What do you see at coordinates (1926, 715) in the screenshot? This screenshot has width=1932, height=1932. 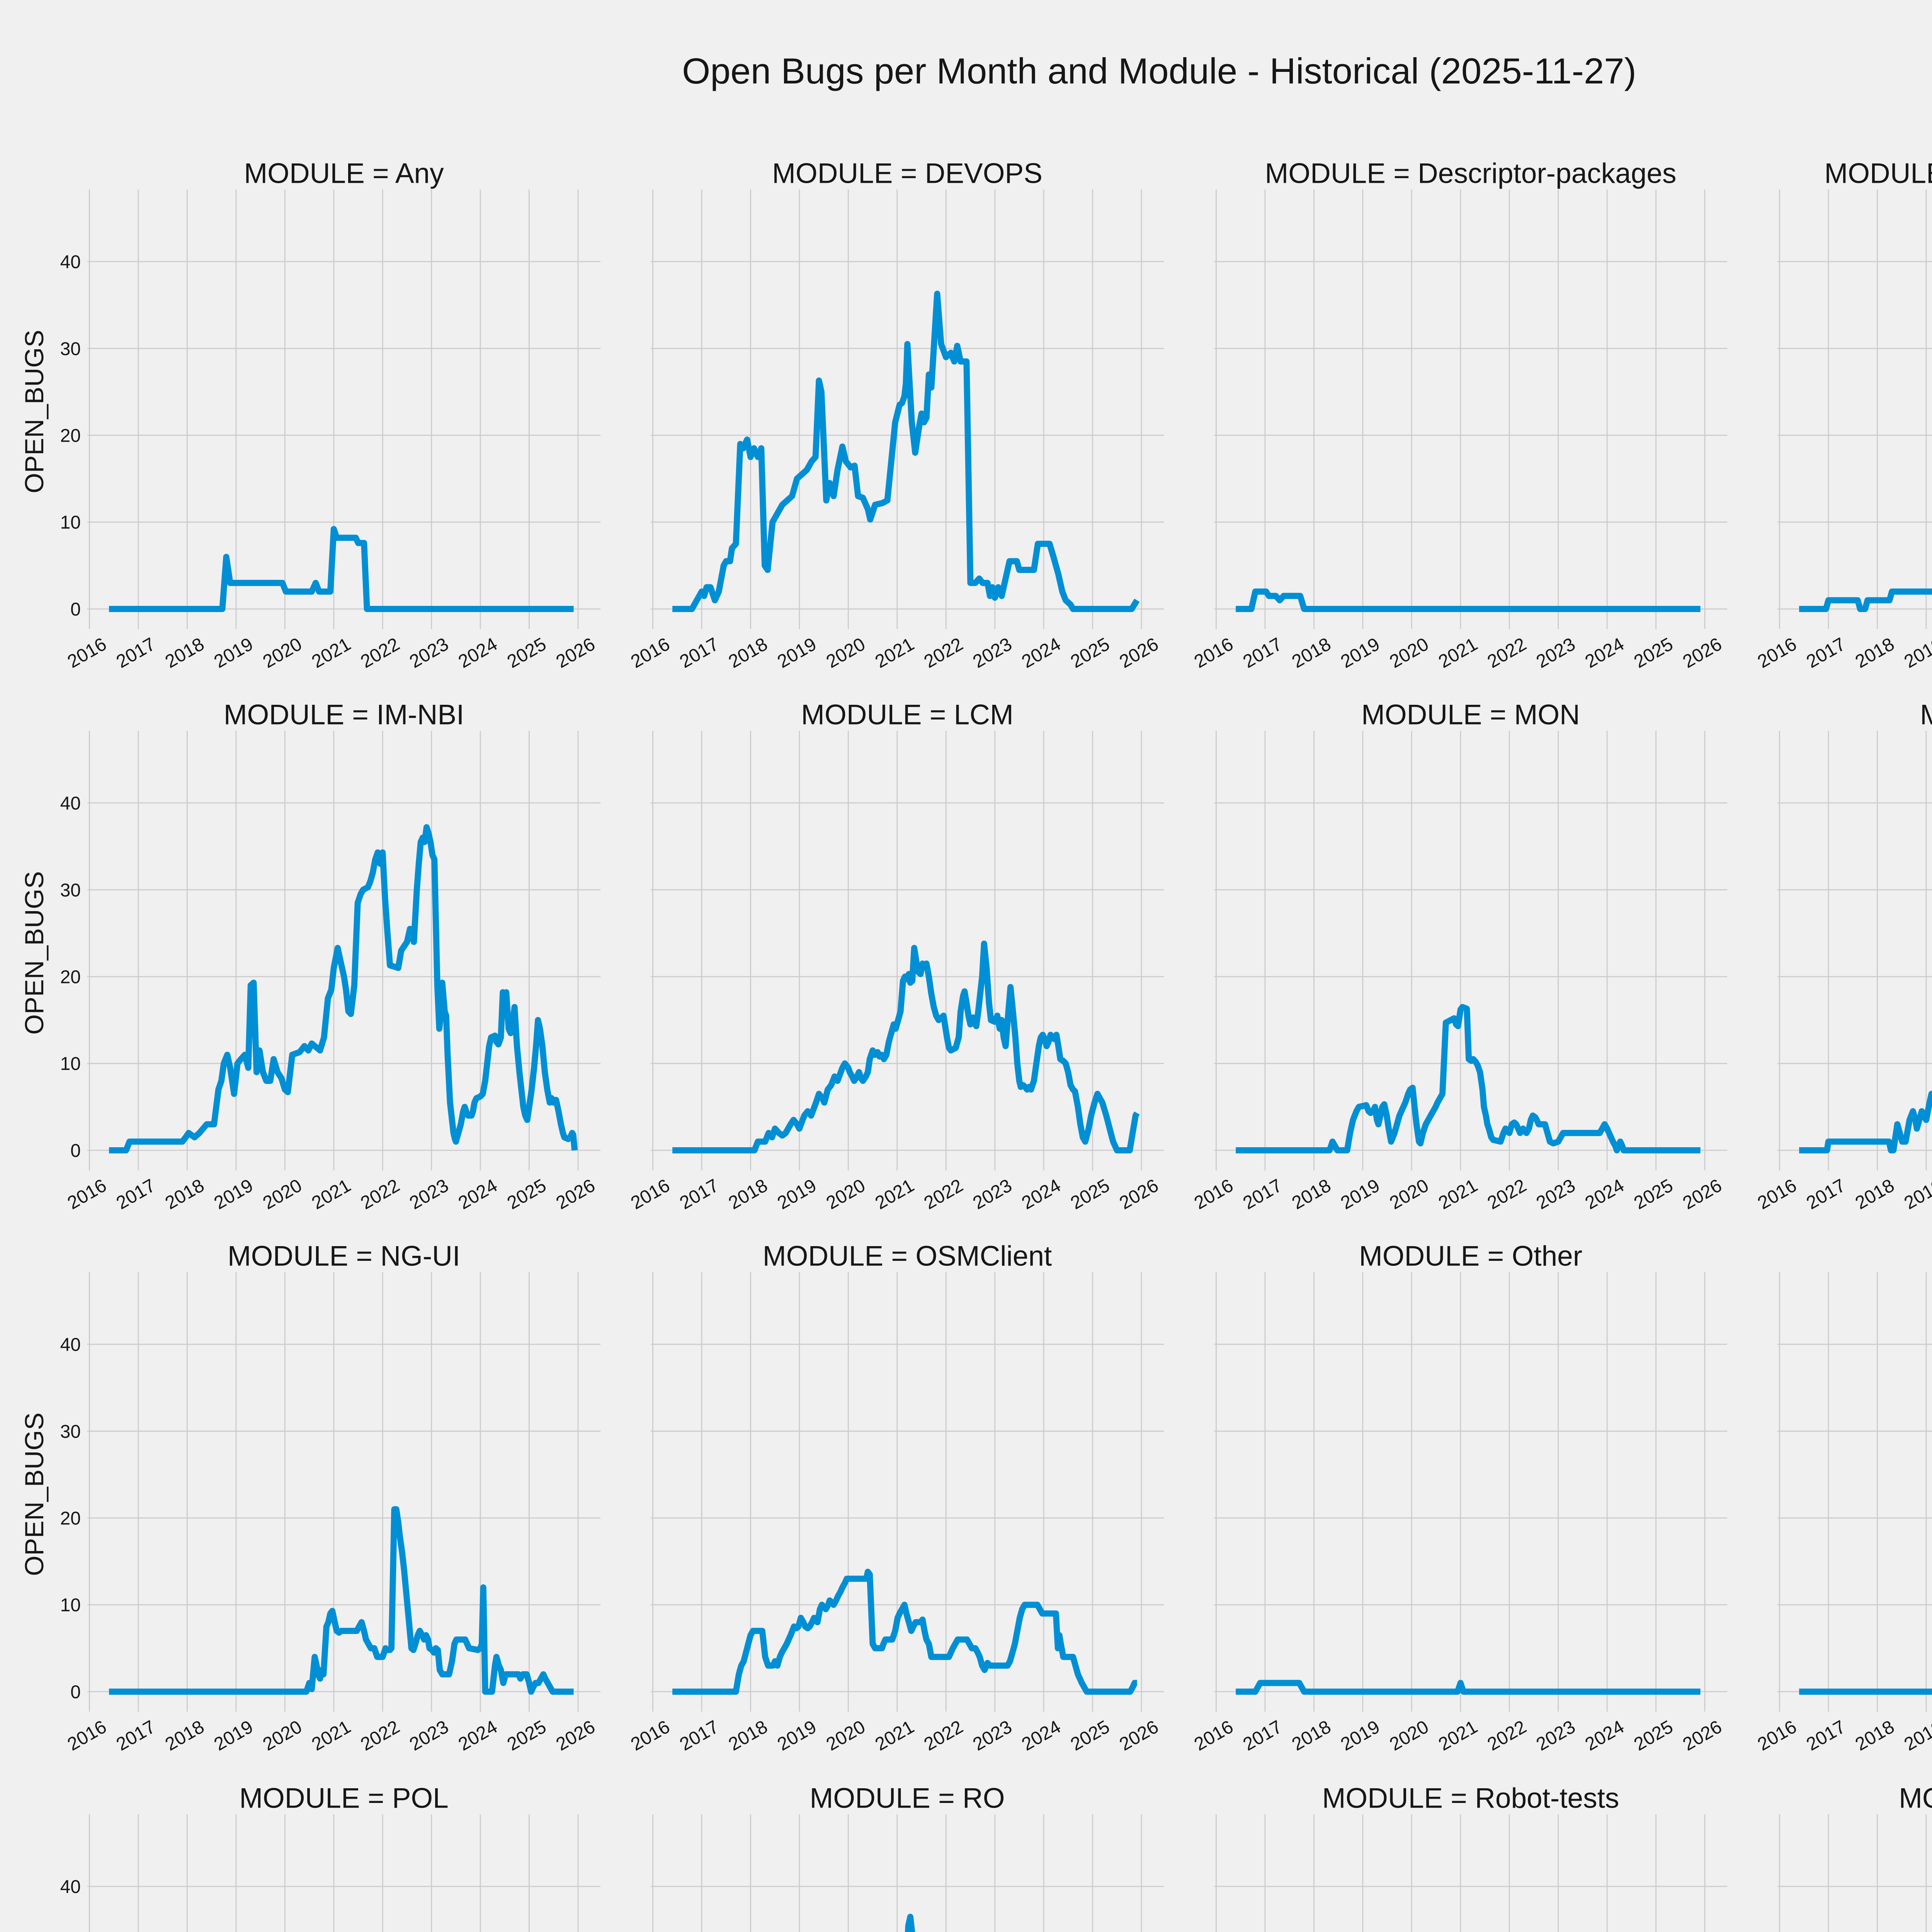 I see `svg-text: MODULE = N2VC` at bounding box center [1926, 715].